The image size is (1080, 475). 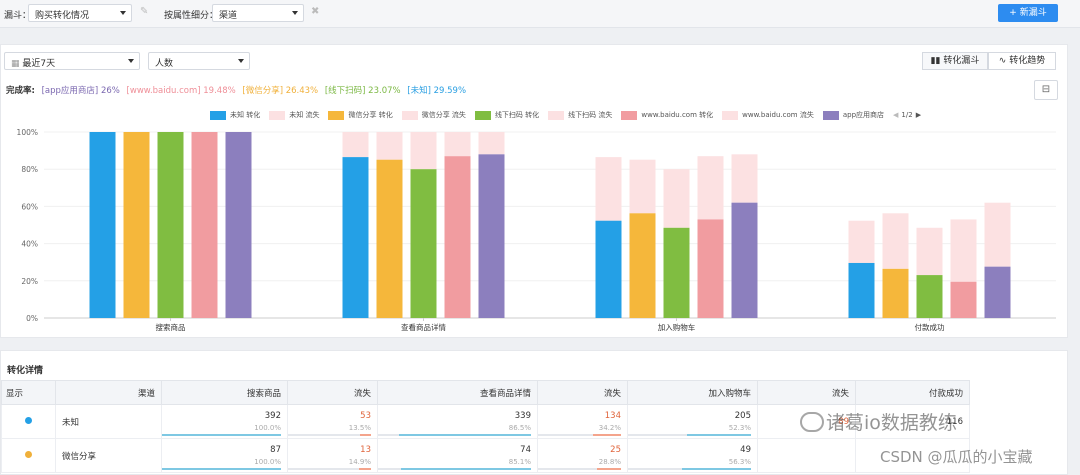 What do you see at coordinates (912, 392) in the screenshot?
I see `column-header: 付款成功` at bounding box center [912, 392].